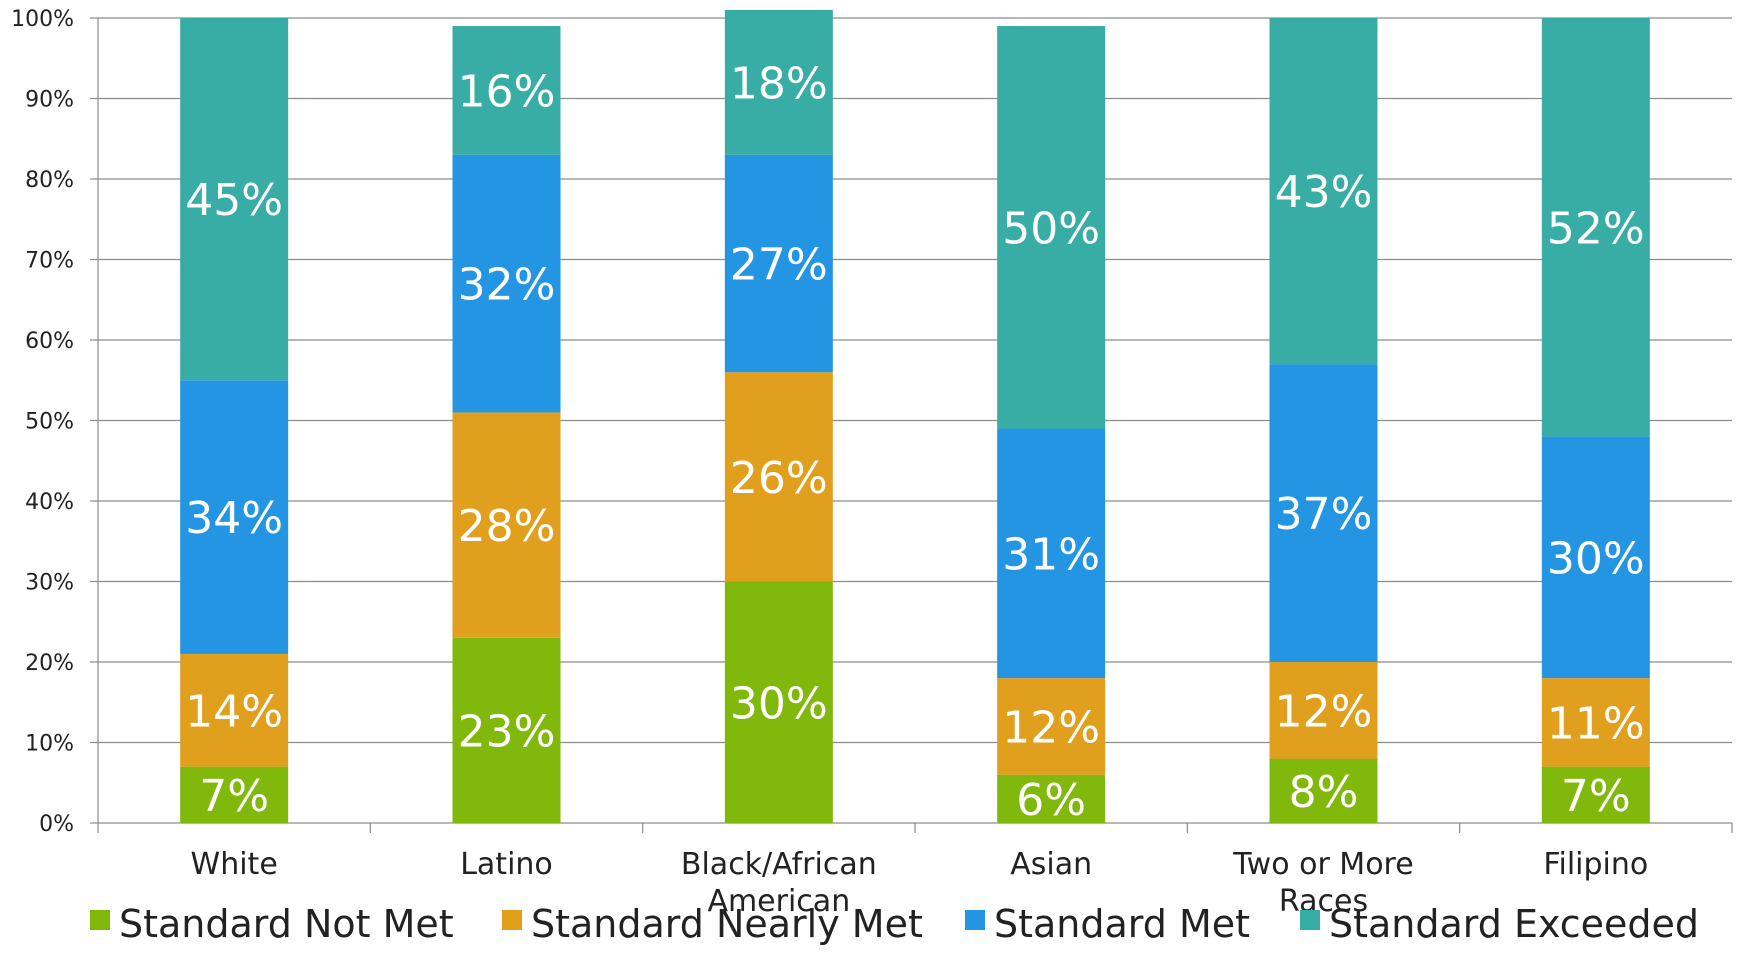  I want to click on data-label: 26%, so click(779, 478).